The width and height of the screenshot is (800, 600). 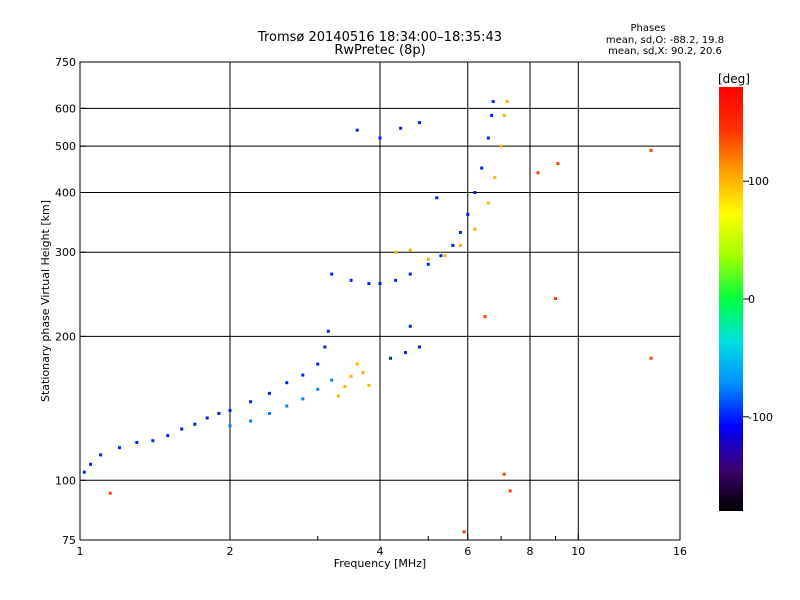 What do you see at coordinates (70, 301) in the screenshot?
I see `y-axis: 75 100 200 300 400 500 600 750` at bounding box center [70, 301].